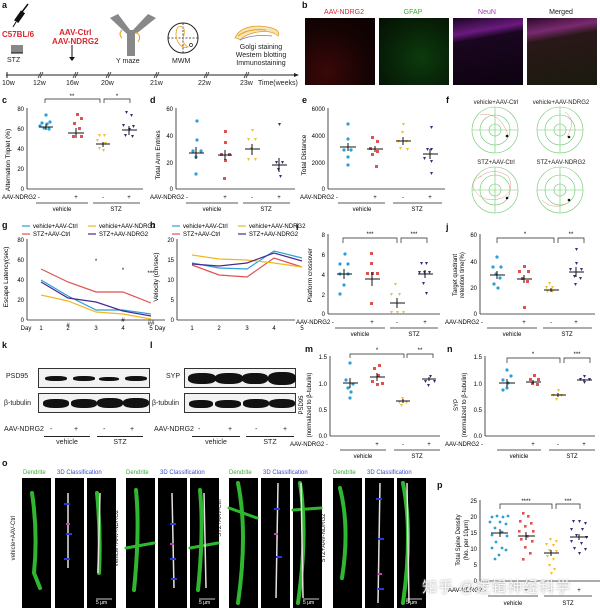 This screenshot has width=600, height=609. Describe the element at coordinates (67, 436) in the screenshot. I see `k-vehicle-line` at that location.